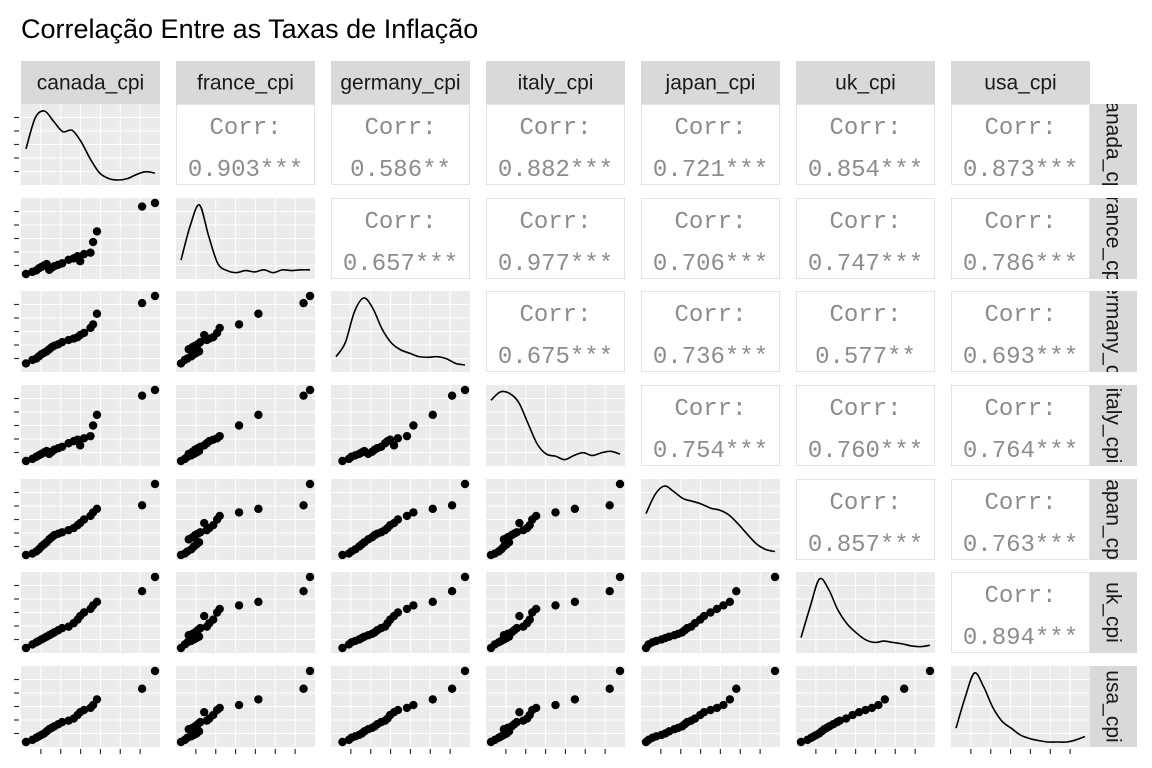  Describe the element at coordinates (865, 264) in the screenshot. I see `corr-value-france_cpi-uk_cpi: 0.747***` at that location.